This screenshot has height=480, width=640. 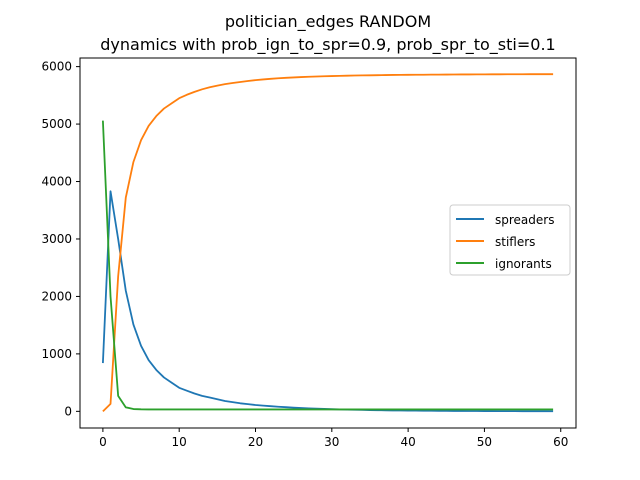 What do you see at coordinates (407, 442) in the screenshot?
I see `x-tick-label: 40` at bounding box center [407, 442].